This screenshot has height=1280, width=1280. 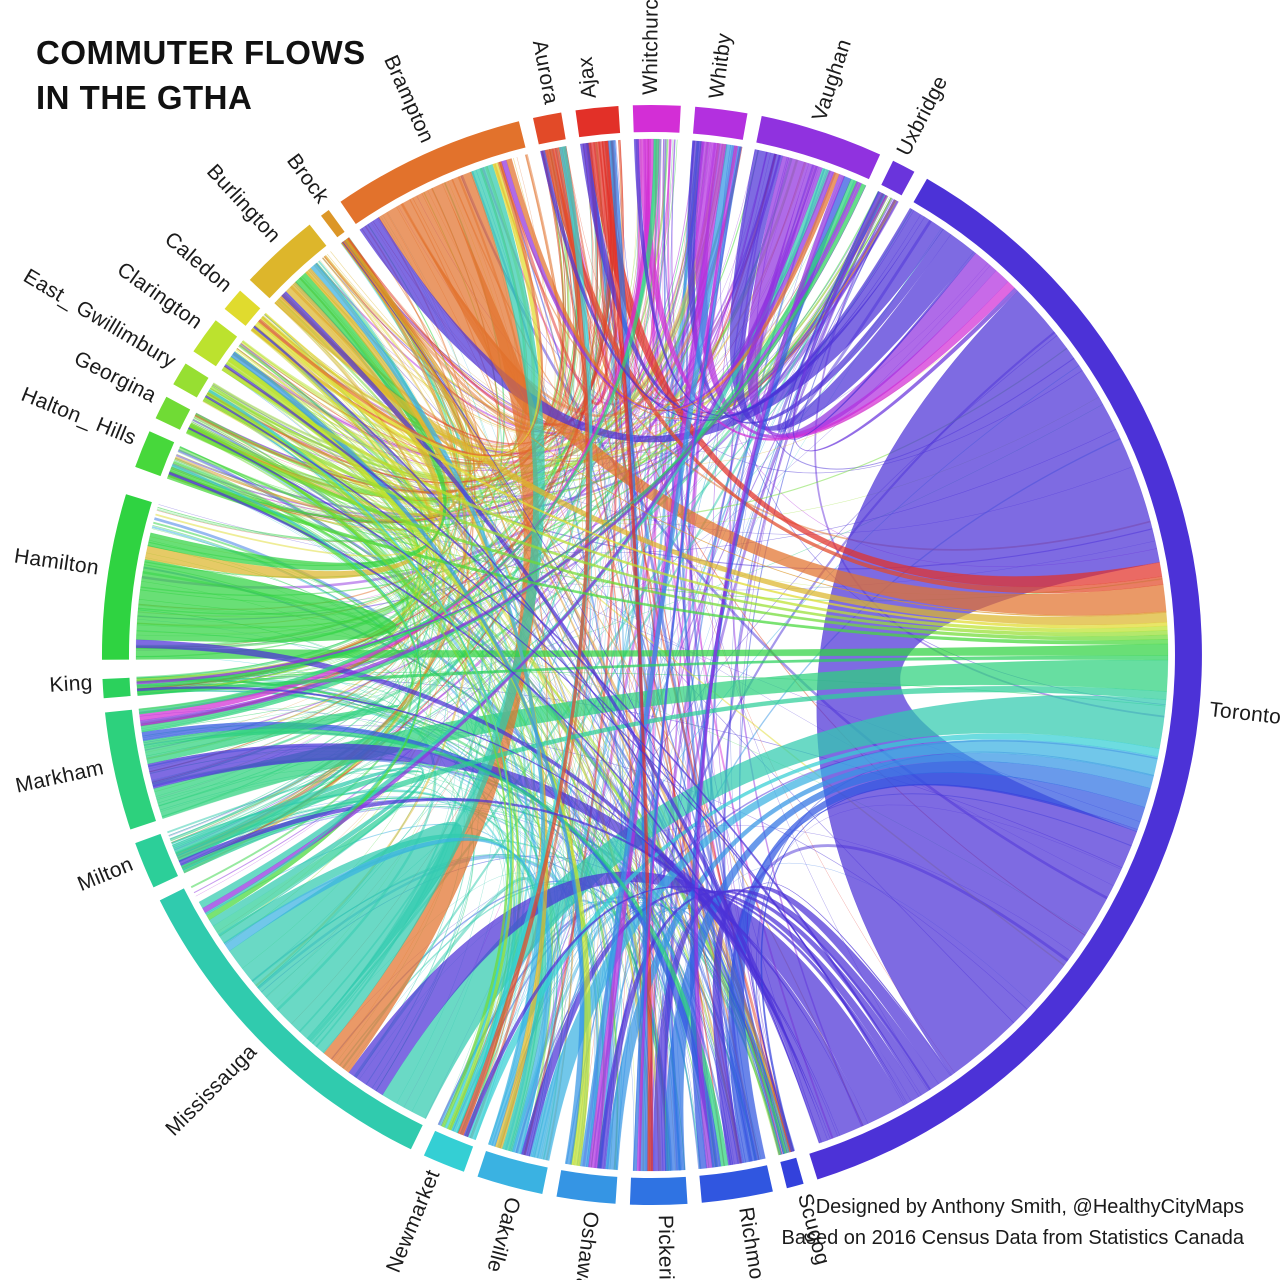 I want to click on arc-hamilton, so click(x=126, y=577).